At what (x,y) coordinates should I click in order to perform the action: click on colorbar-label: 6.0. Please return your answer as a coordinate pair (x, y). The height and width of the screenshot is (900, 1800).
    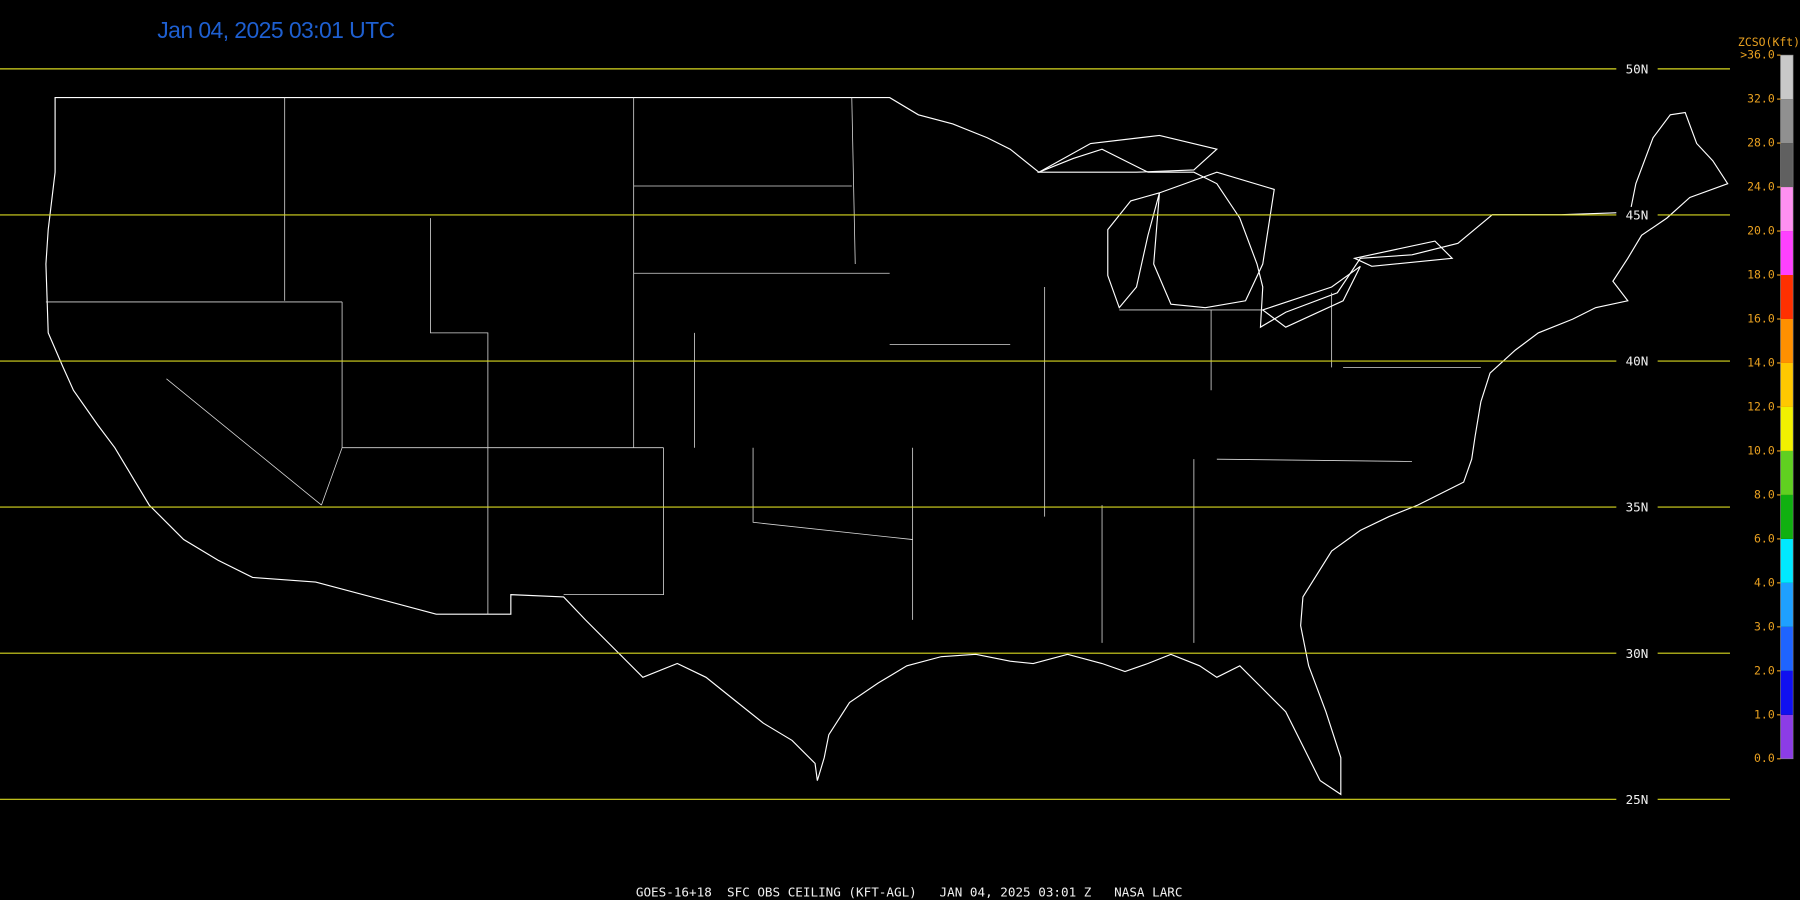
    Looking at the image, I should click on (1764, 538).